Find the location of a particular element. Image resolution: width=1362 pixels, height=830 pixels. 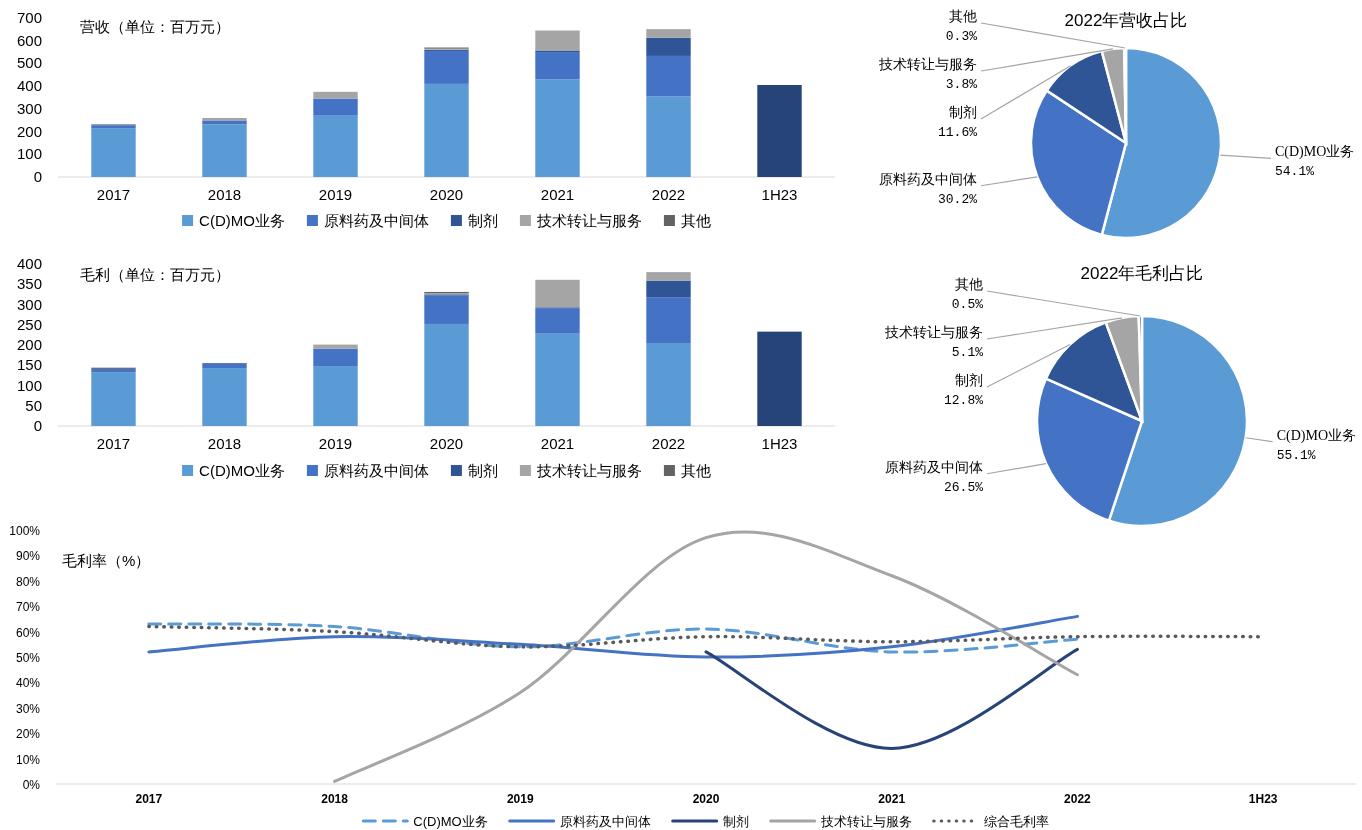

y-tick-label: 10% is located at coordinates (28, 759).